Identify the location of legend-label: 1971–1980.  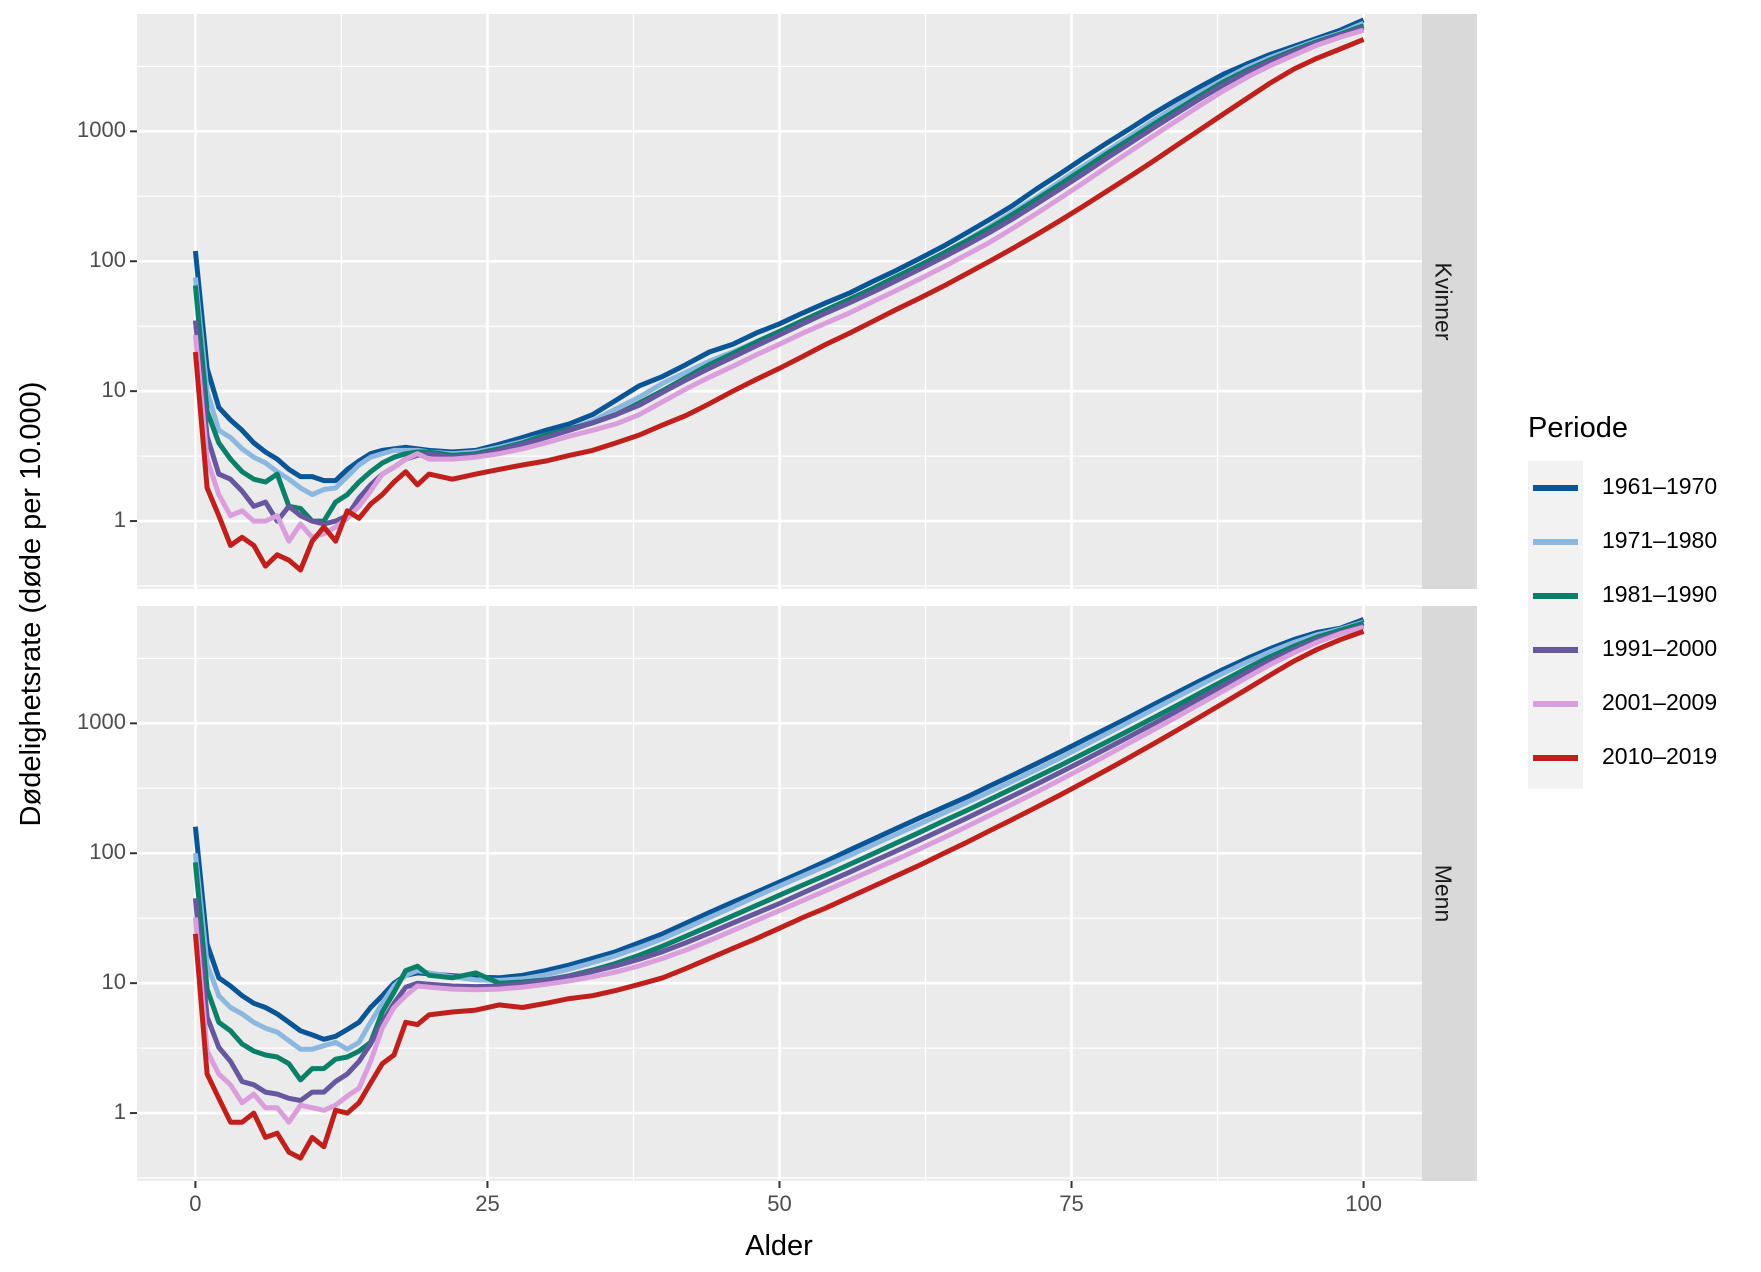
(1659, 540).